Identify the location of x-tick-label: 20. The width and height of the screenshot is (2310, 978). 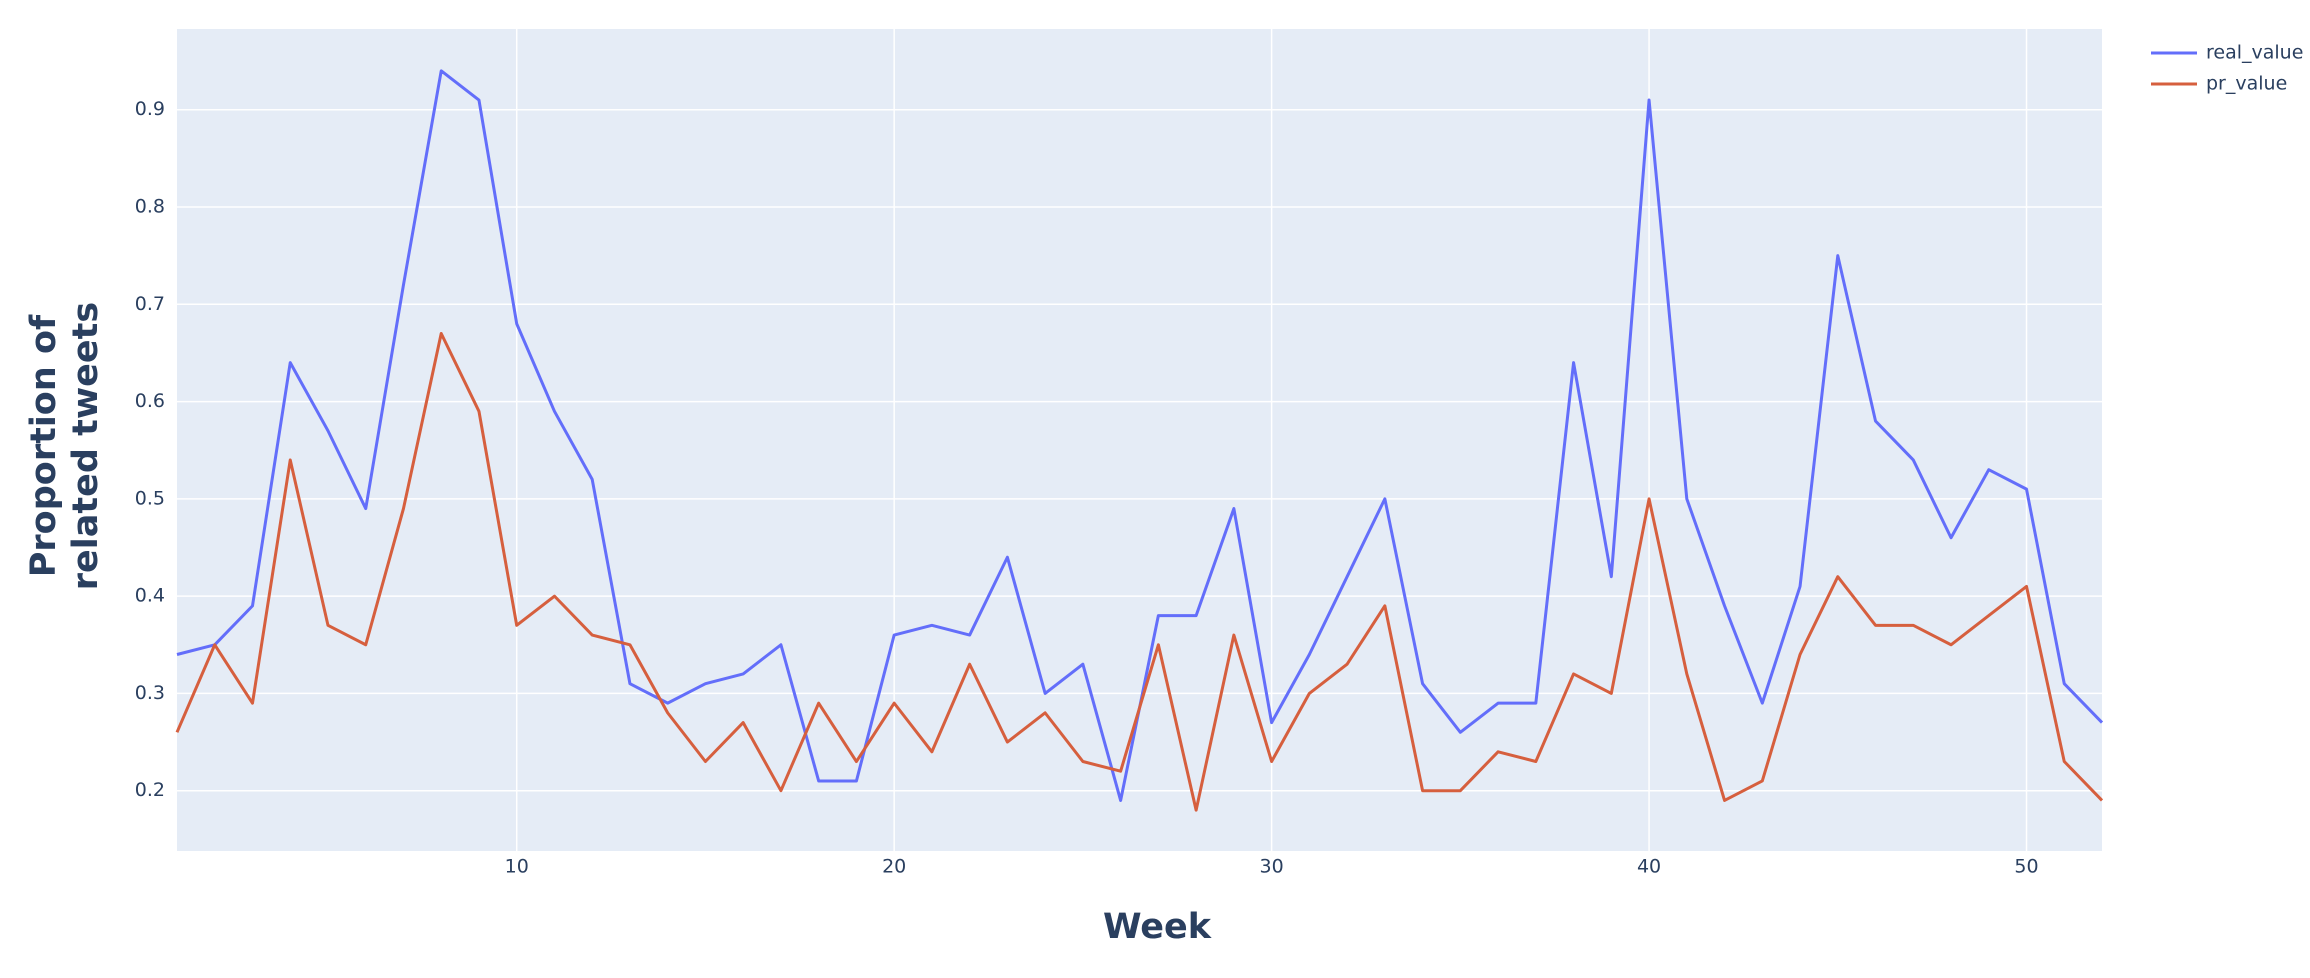
(894, 867).